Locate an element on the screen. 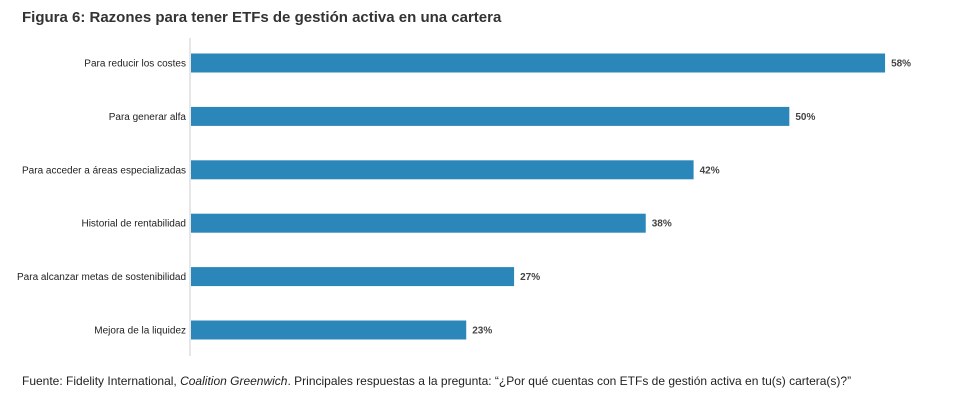 This screenshot has width=953, height=408. value-label-para-alcanzar-metas-de-sostenibilidad: 27% is located at coordinates (530, 277).